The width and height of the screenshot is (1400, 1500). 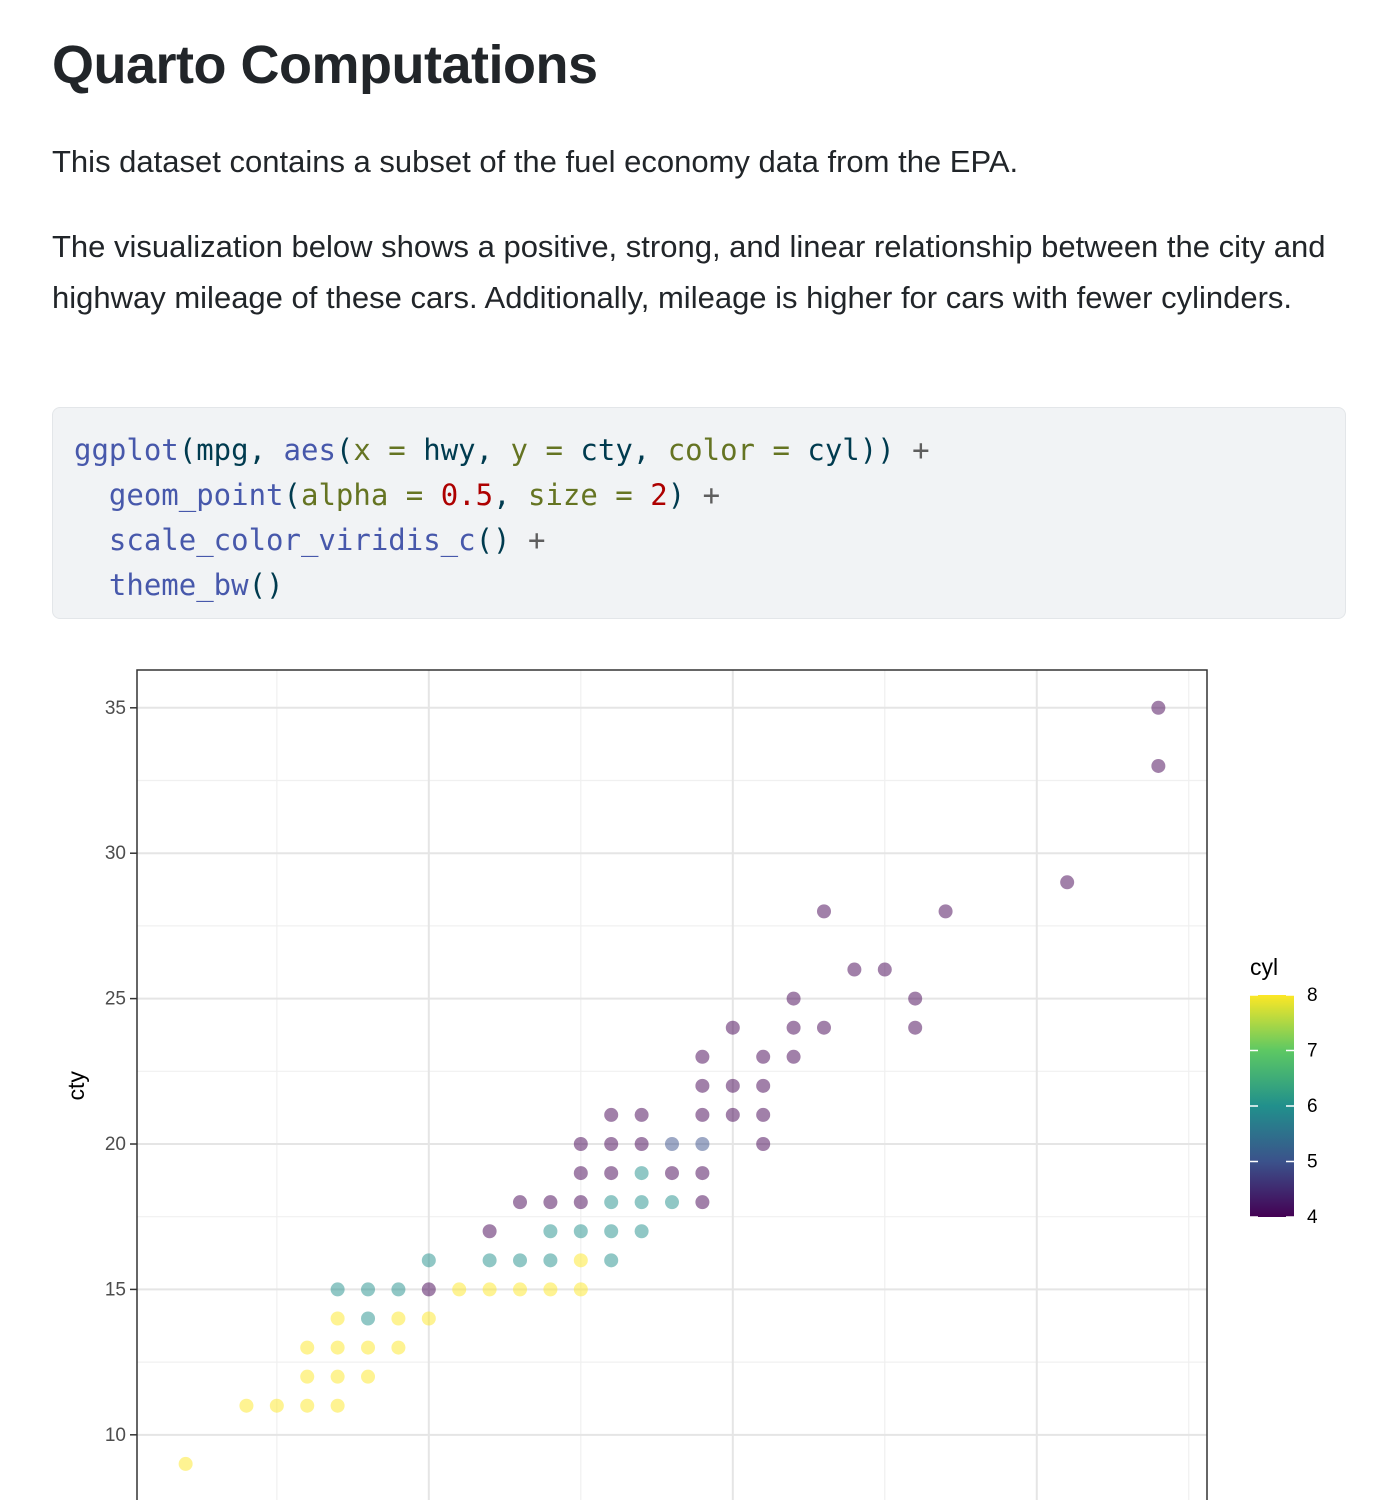 I want to click on code-token: 0.5, so click(x=467, y=495).